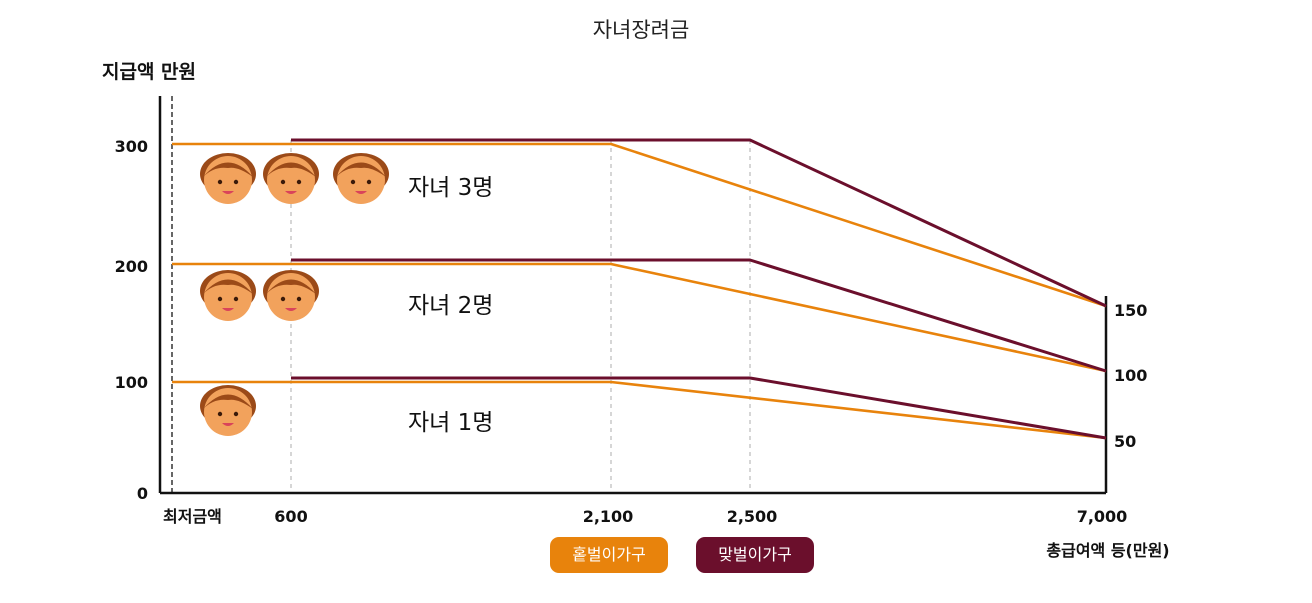 This screenshot has width=1312, height=603. I want to click on legend-single-income: 홑벌이가구, so click(609, 555).